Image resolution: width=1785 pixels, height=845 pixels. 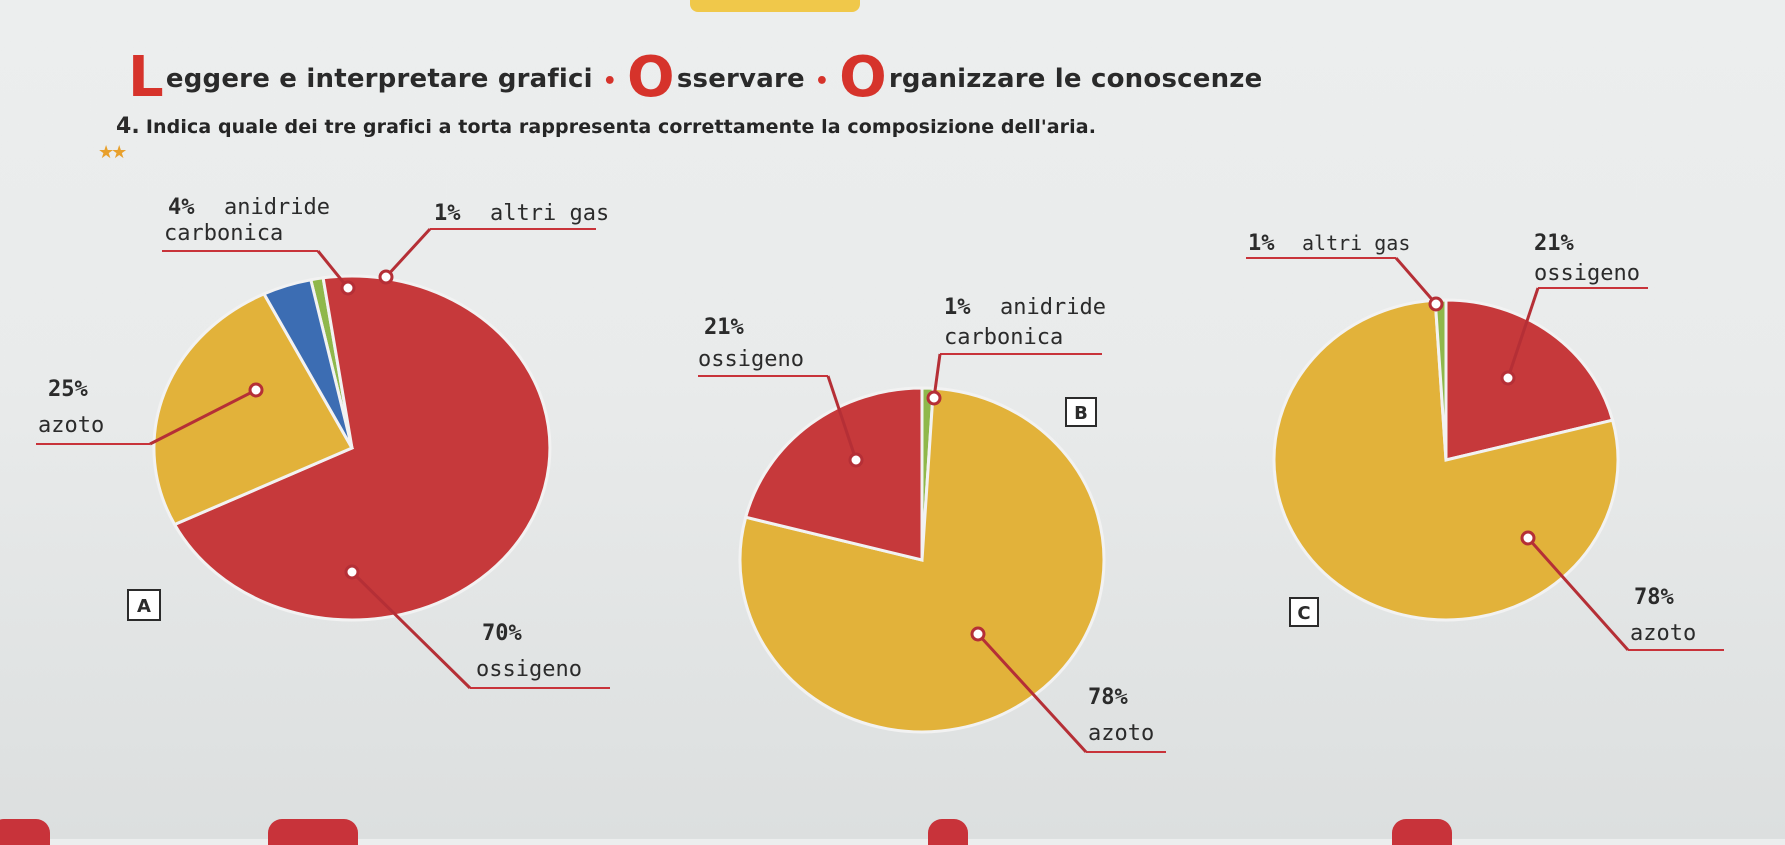 What do you see at coordinates (1261, 243) in the screenshot?
I see `chart-c-other-pct: 1%` at bounding box center [1261, 243].